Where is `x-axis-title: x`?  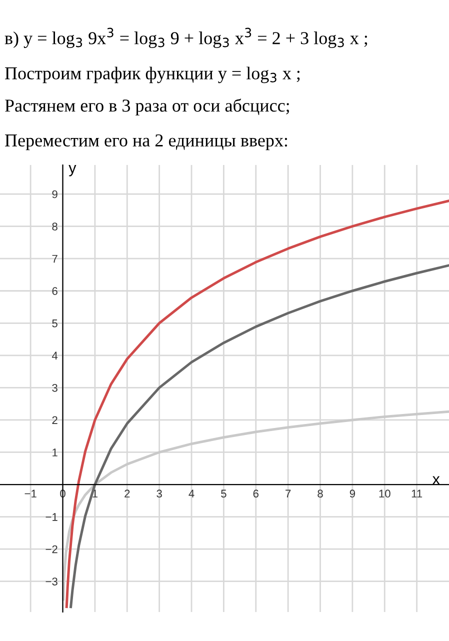 x-axis-title: x is located at coordinates (436, 480).